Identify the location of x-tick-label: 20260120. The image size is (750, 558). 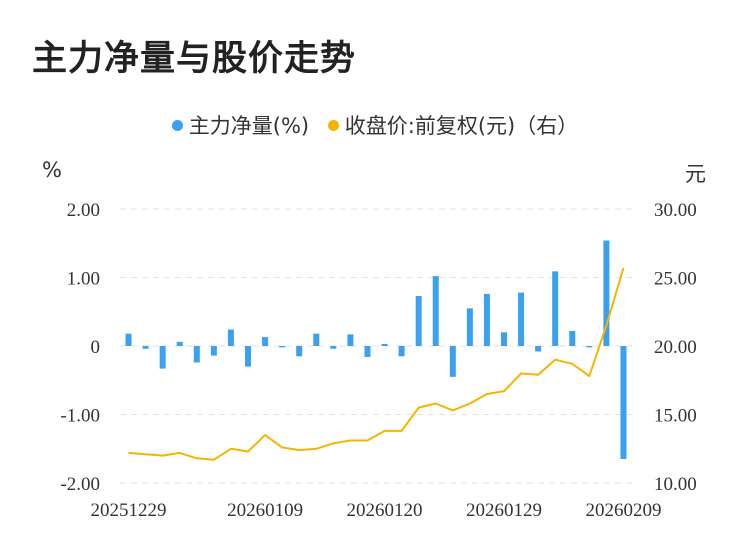
(385, 510).